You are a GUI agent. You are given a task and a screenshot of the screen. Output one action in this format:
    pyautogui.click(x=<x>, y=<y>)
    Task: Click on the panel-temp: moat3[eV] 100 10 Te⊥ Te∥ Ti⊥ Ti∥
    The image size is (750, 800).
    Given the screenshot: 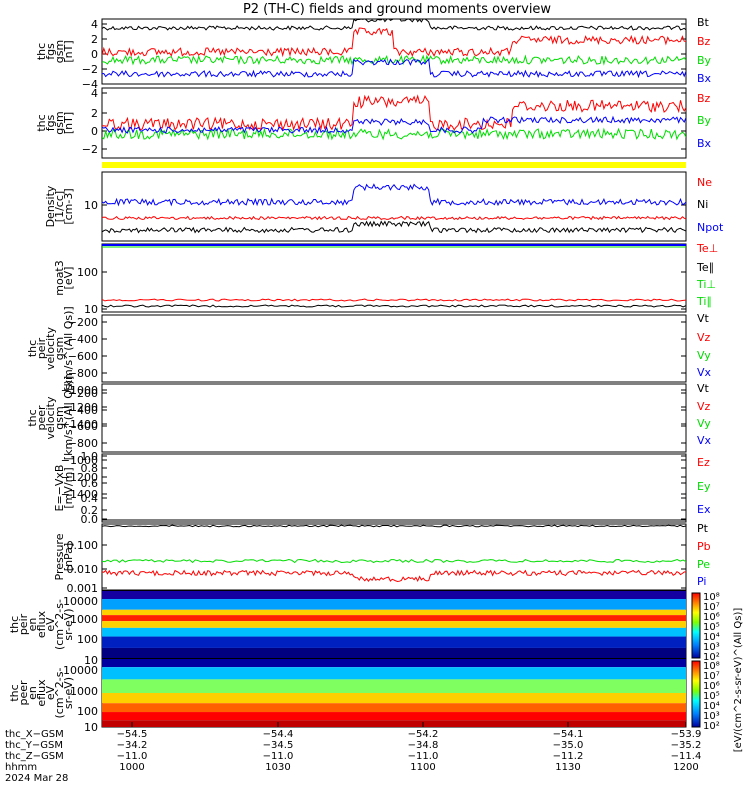 What is the action you would take?
    pyautogui.click(x=385, y=279)
    